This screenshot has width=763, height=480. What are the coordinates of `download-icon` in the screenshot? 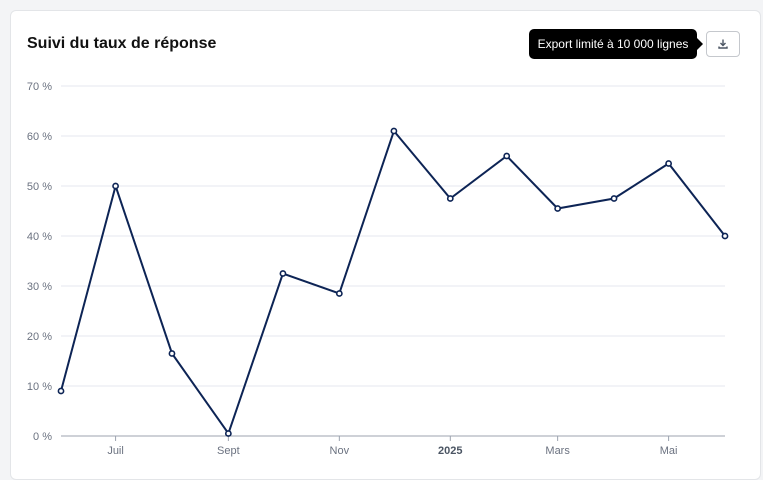 It's located at (723, 44).